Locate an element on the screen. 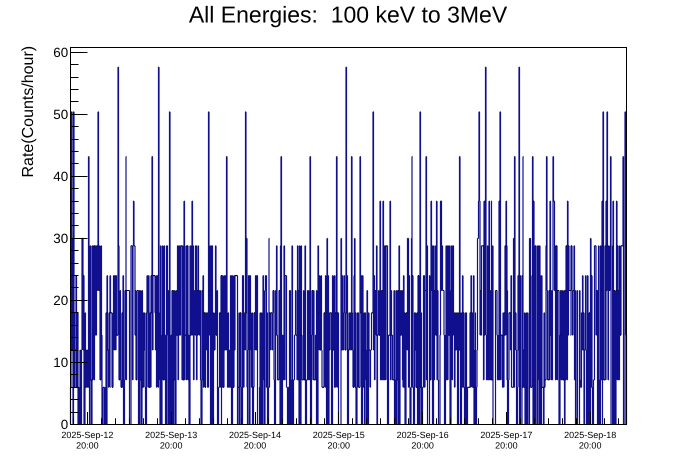 This screenshot has height=472, width=696. svg-text: 2025-Sep-12 is located at coordinates (87, 435).